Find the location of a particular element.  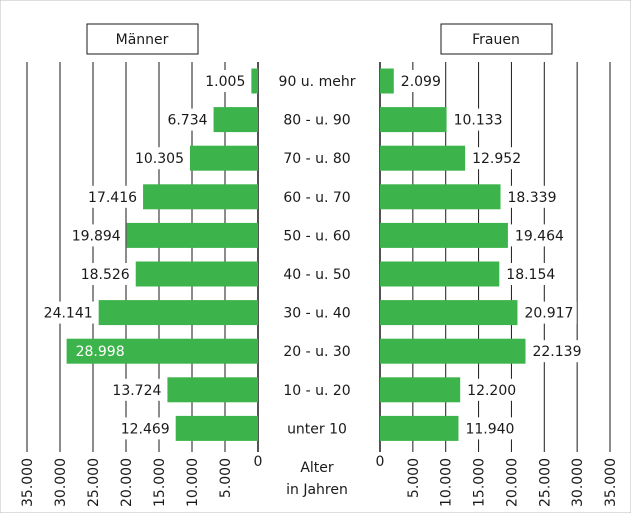

value-label-maenner-1: 6.734 is located at coordinates (187, 121).